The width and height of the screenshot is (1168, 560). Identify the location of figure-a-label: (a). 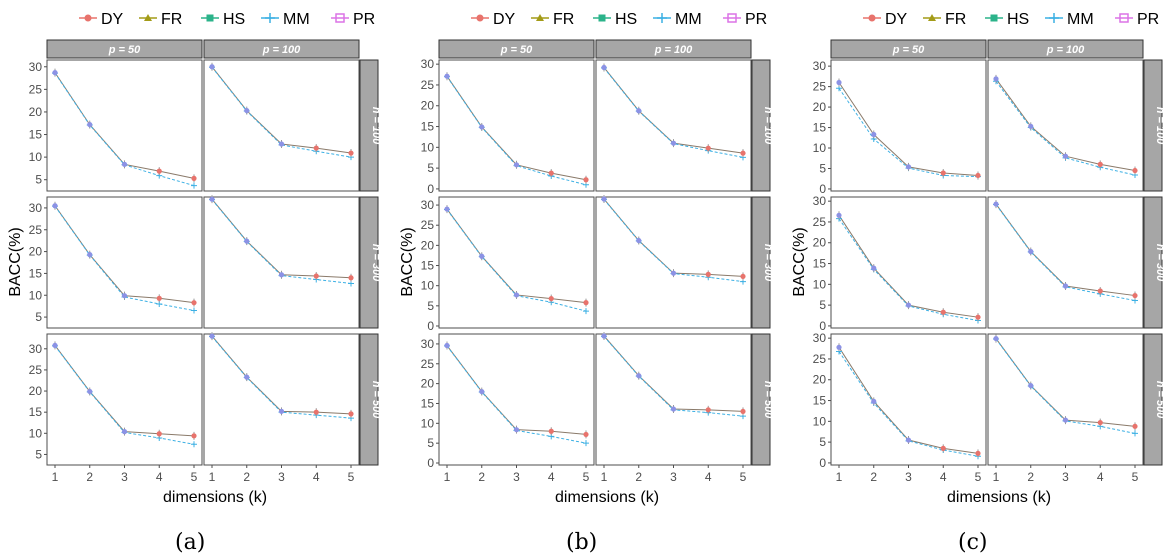
(190, 542).